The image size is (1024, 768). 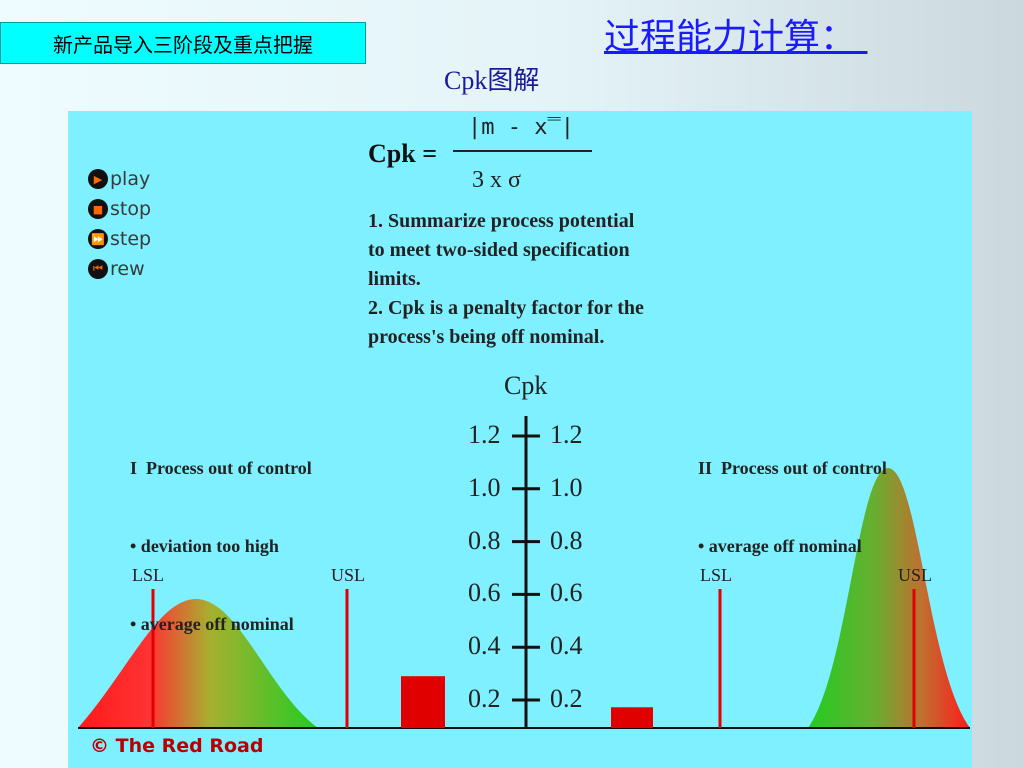 I want to click on description-line: process's being off nominal., so click(x=486, y=337).